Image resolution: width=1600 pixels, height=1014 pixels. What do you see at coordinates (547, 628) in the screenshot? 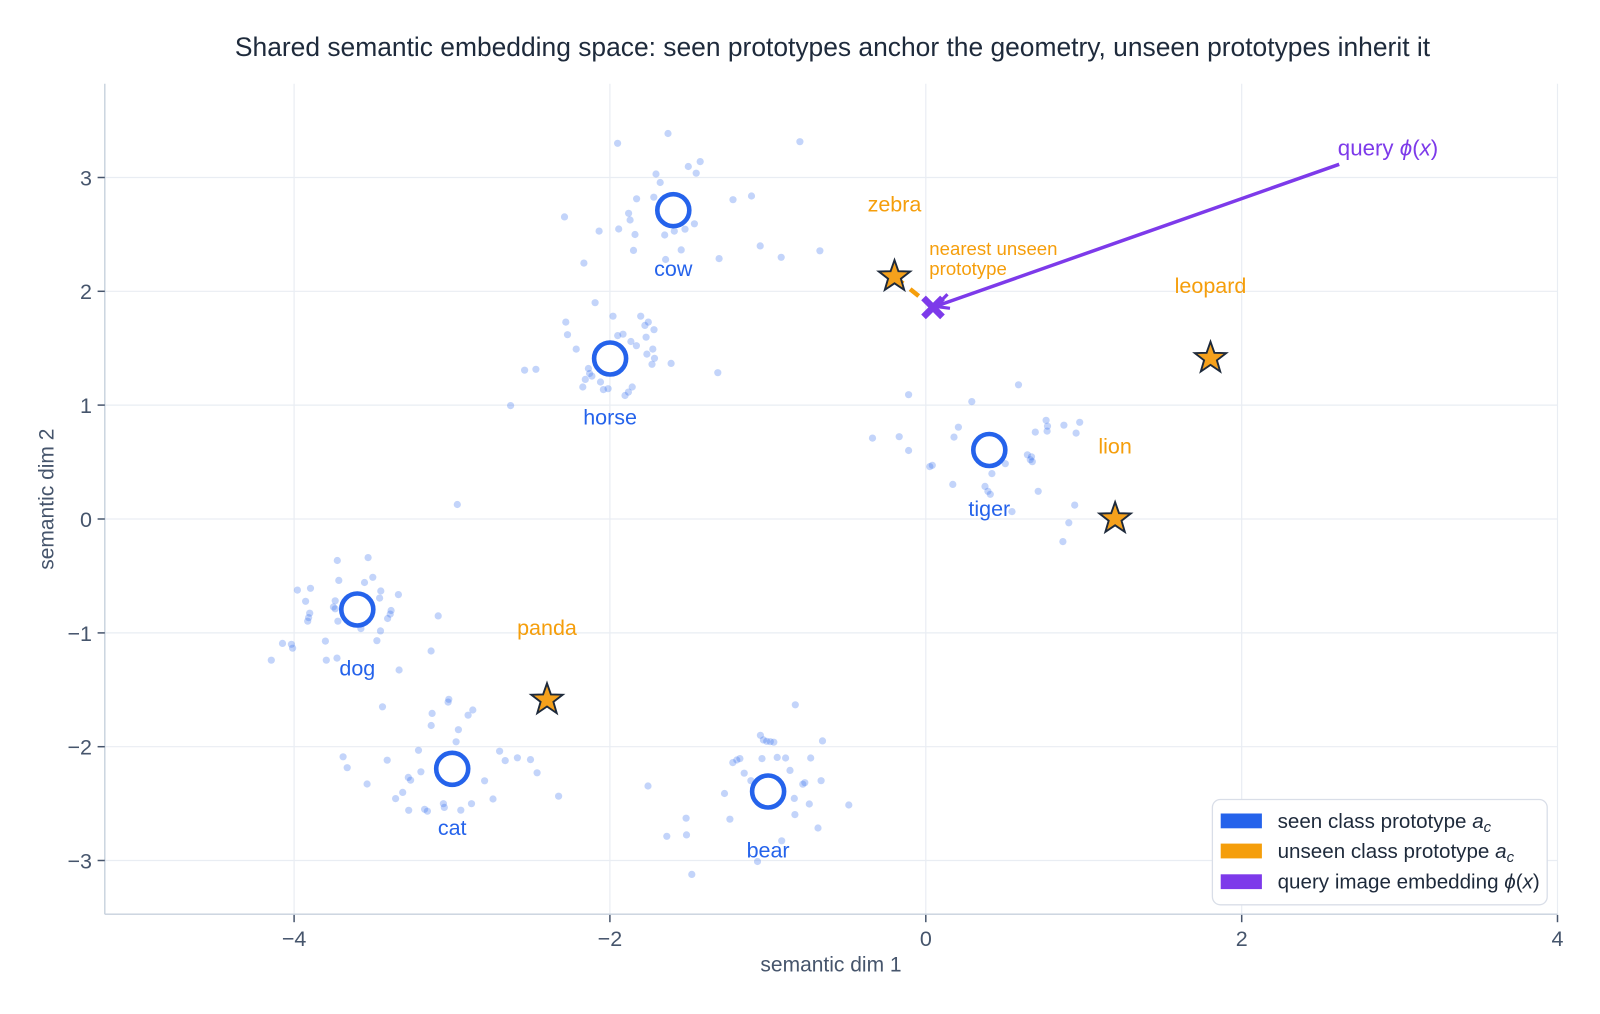
I see `svg-text: panda` at bounding box center [547, 628].